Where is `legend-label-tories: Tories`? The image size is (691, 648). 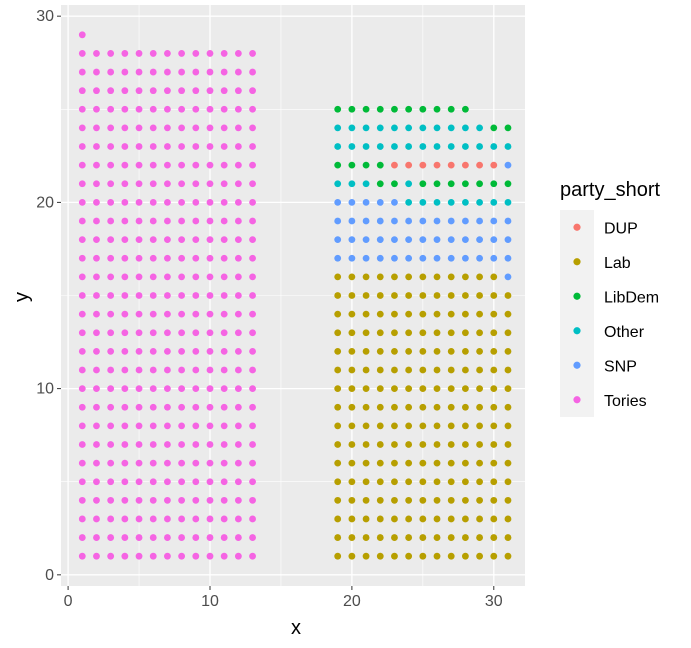 legend-label-tories: Tories is located at coordinates (625, 401).